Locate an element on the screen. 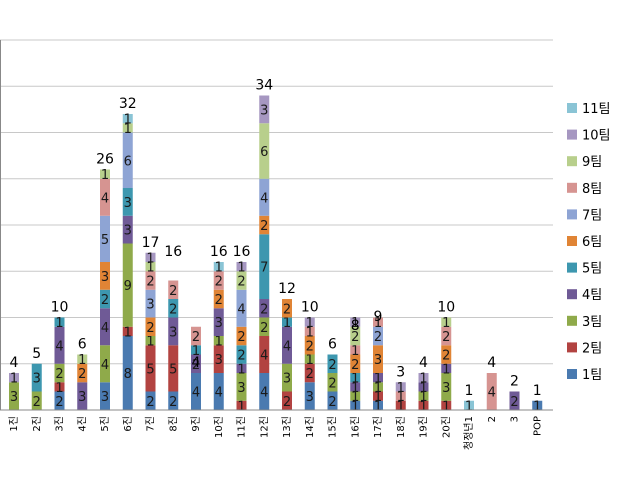  bar-segment-11진-9팀 is located at coordinates (241, 280).